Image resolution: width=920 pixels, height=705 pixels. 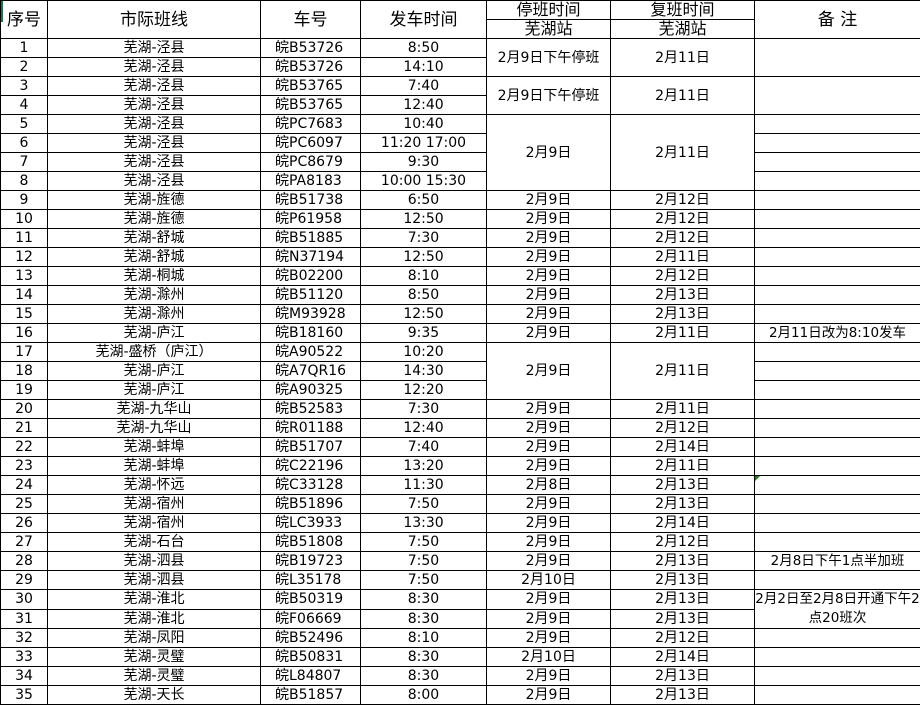 I want to click on cell-stop-date: 2月8日, so click(x=548, y=485).